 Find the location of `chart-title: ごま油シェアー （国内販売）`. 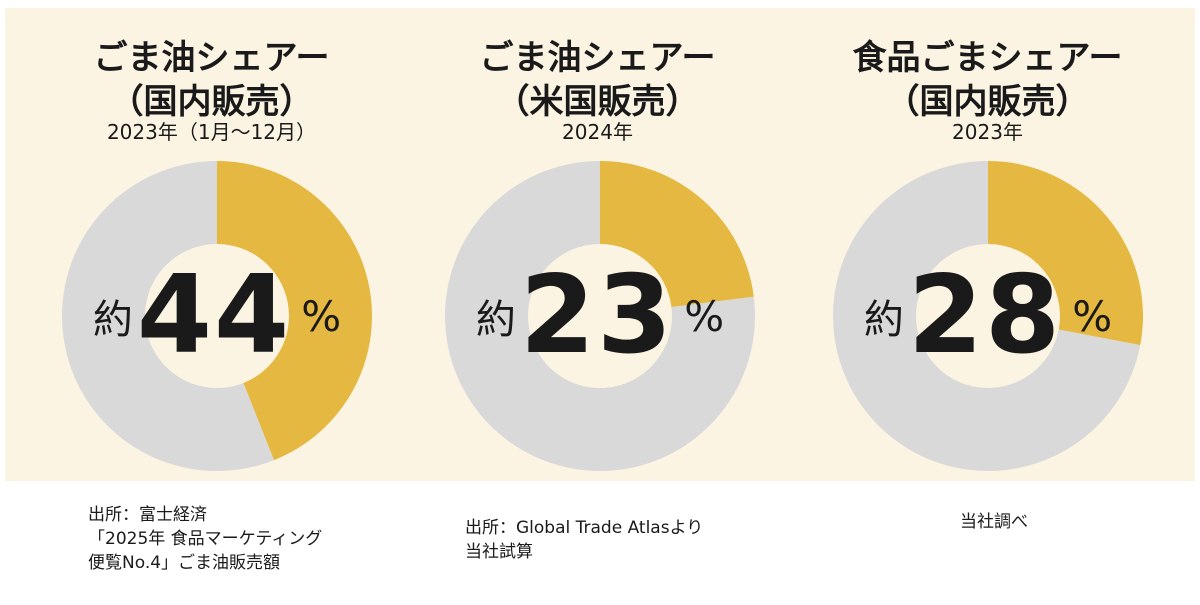

chart-title: ごま油シェアー （国内販売） is located at coordinates (211, 80).